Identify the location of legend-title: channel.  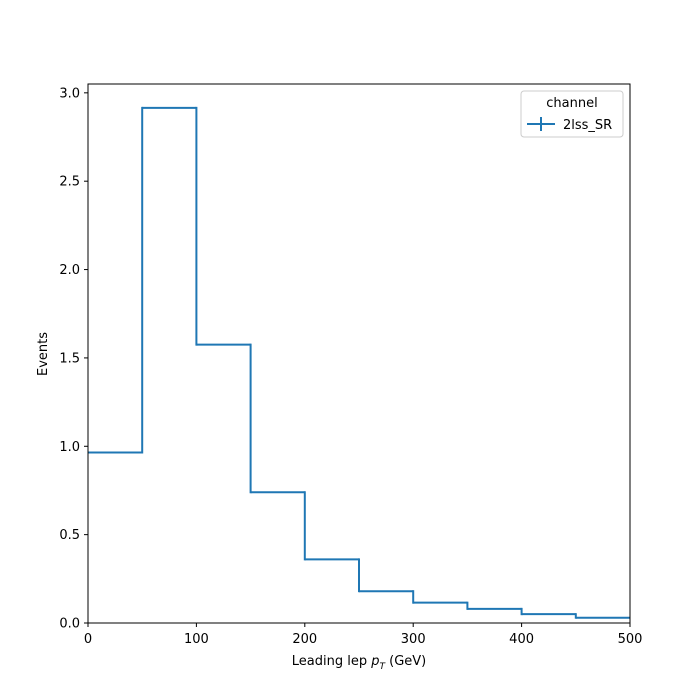
(571, 103).